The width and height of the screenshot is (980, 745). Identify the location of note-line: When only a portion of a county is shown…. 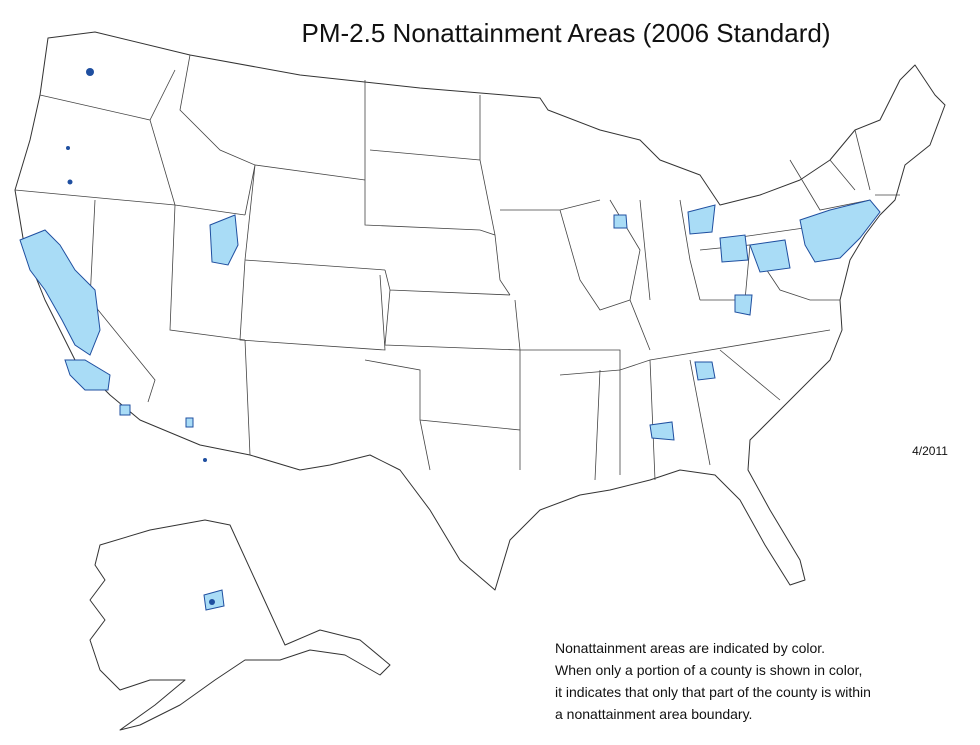
(708, 670).